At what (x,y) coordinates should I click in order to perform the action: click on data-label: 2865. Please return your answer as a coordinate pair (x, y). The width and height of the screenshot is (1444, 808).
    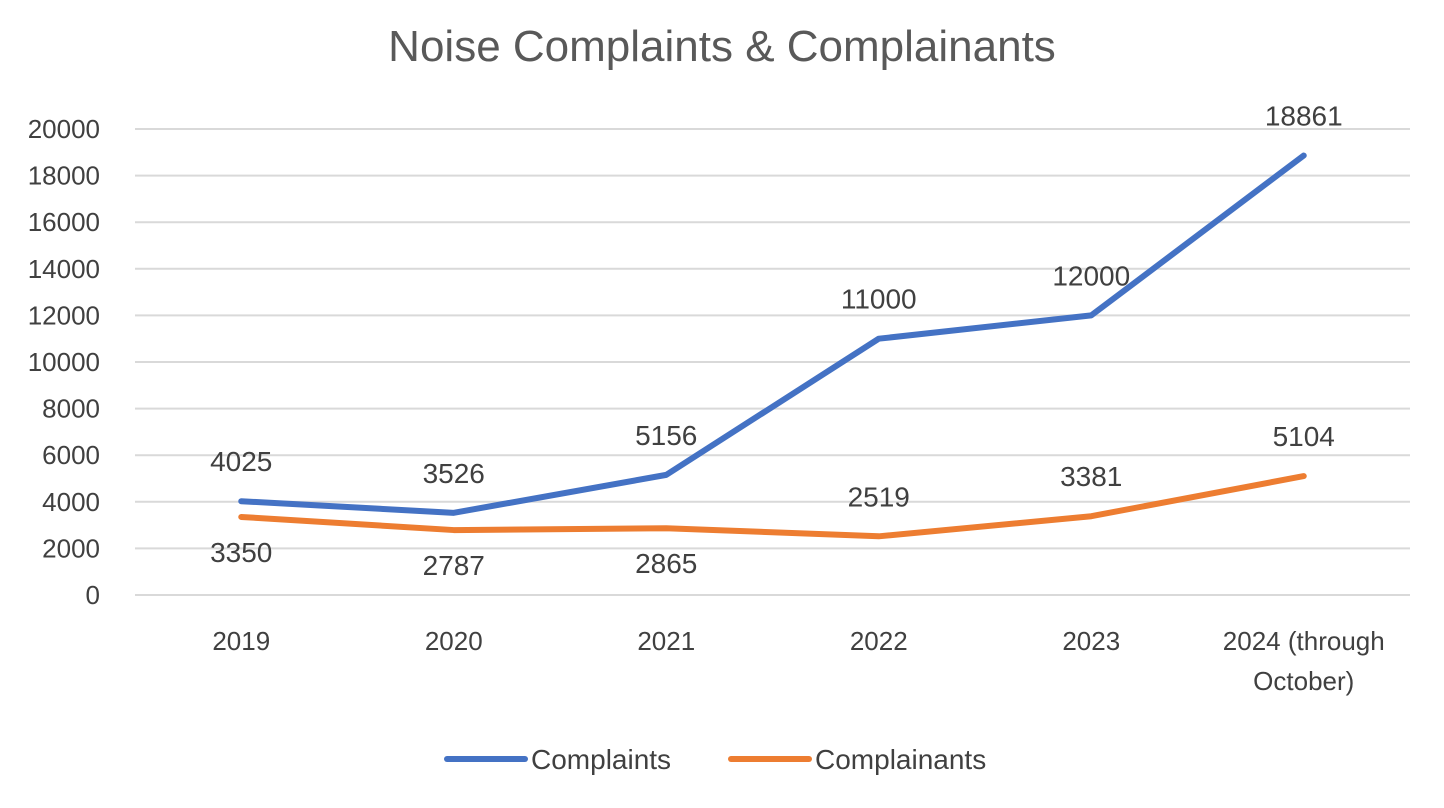
    Looking at the image, I should click on (666, 563).